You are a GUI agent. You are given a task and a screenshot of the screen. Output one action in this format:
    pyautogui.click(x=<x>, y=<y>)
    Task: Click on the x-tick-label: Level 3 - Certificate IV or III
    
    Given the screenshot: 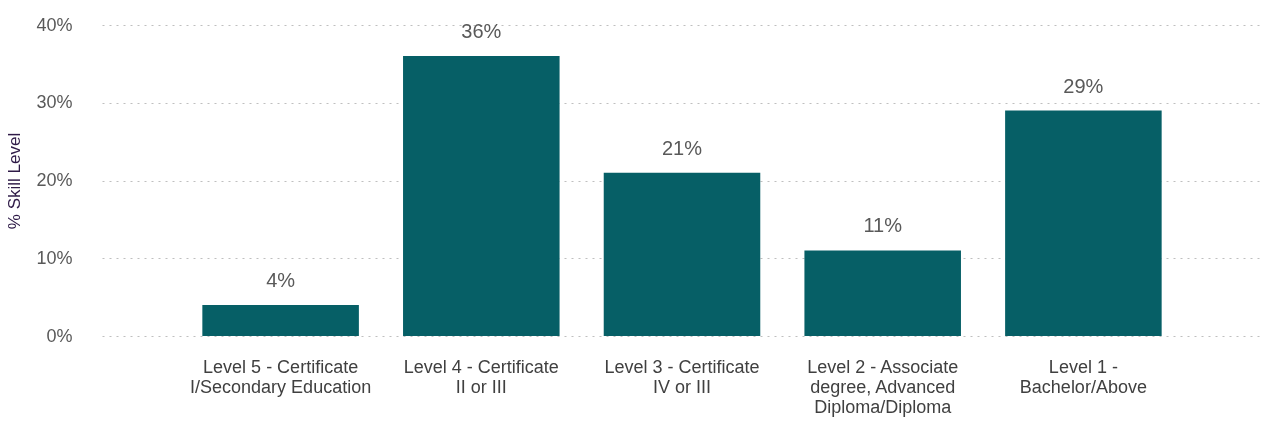 What is the action you would take?
    pyautogui.click(x=682, y=376)
    